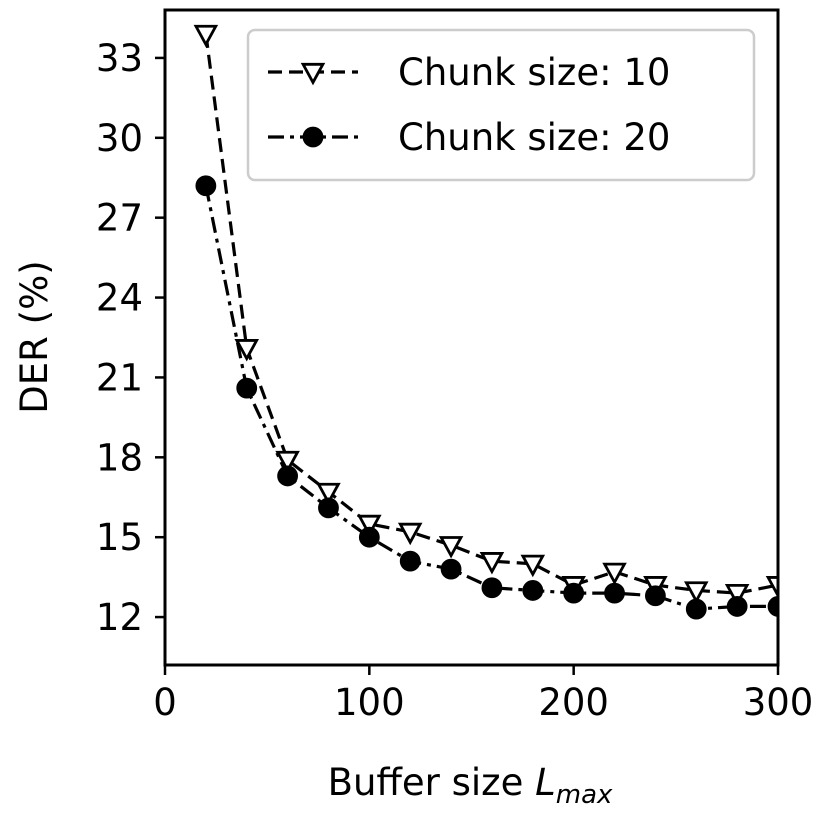 The height and width of the screenshot is (830, 830). What do you see at coordinates (778, 702) in the screenshot?
I see `x-tick-label: 300` at bounding box center [778, 702].